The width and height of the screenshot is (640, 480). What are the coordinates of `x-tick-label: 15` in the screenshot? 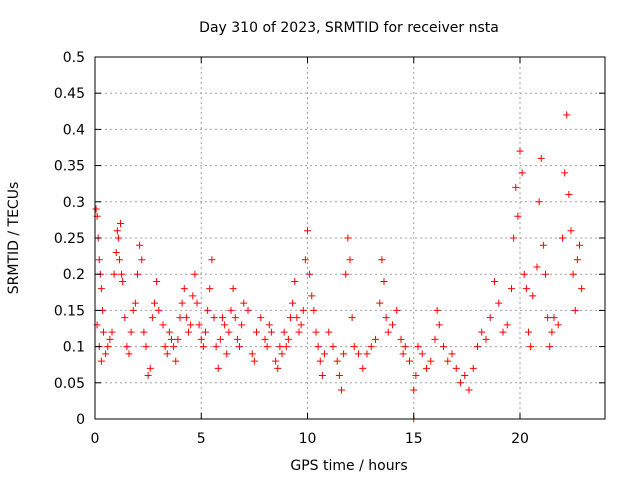 It's located at (414, 439).